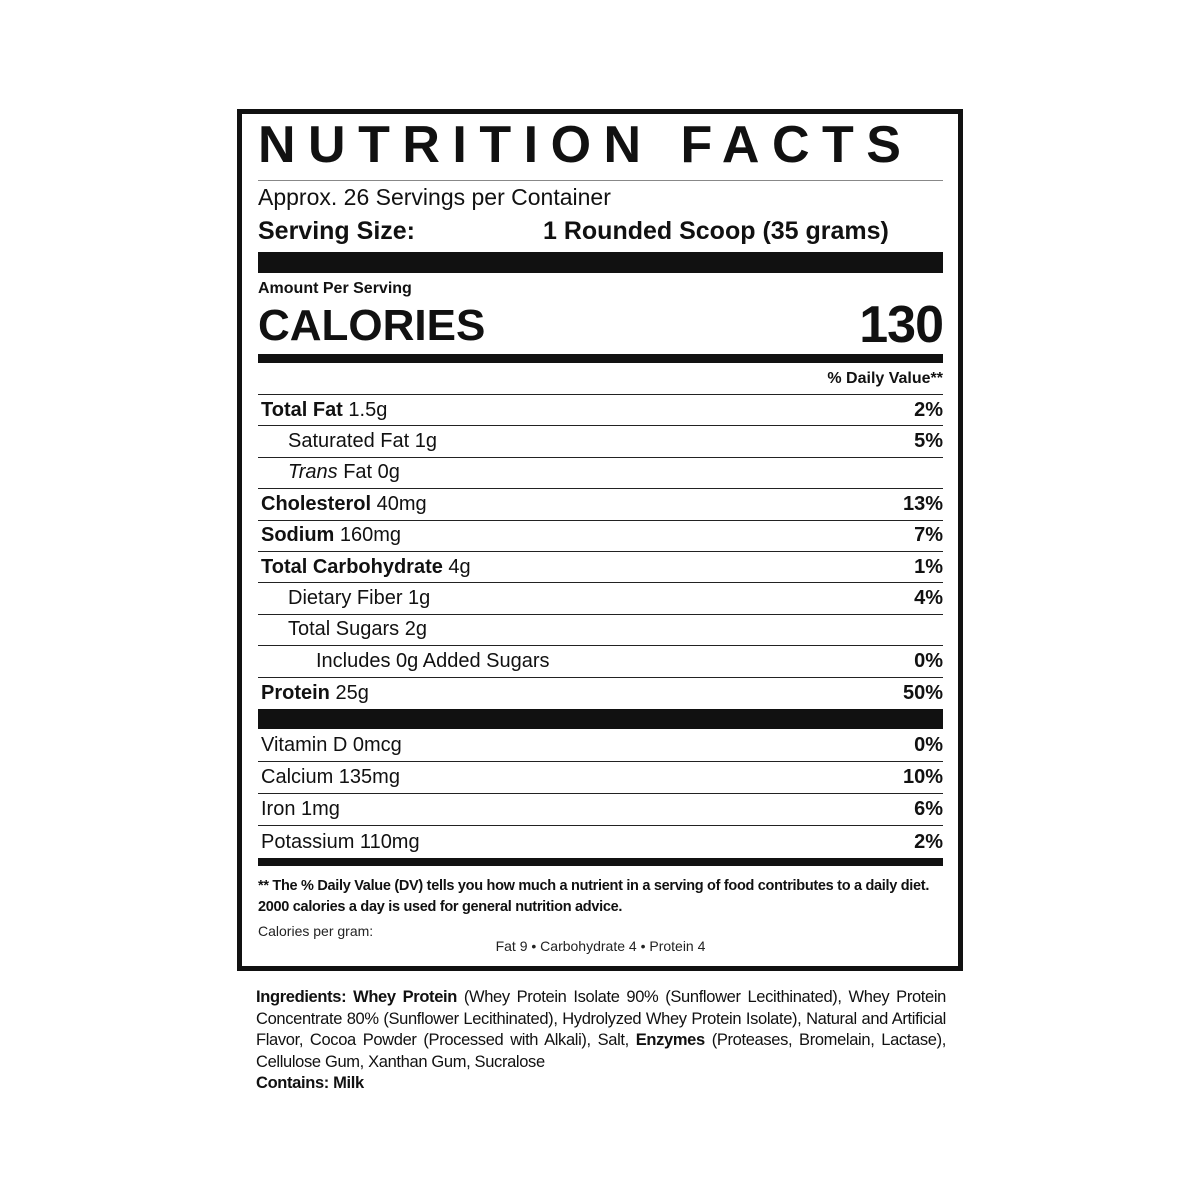  I want to click on nutrient-row: Trans Fat 0g, so click(600, 474).